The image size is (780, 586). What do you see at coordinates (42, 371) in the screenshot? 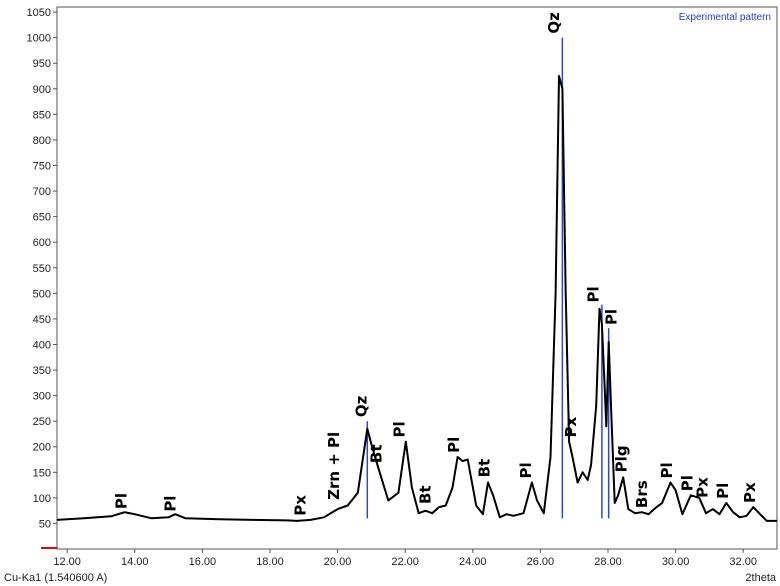
I see `y-tick-label: 350` at bounding box center [42, 371].